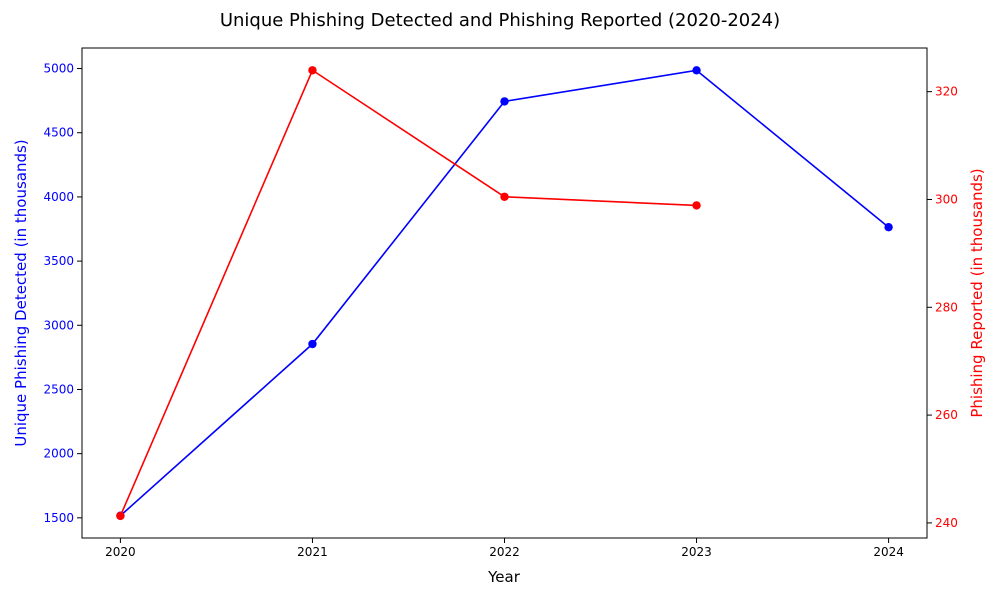  What do you see at coordinates (977, 292) in the screenshot?
I see `y-axis-right-label: Phishing Reported (in thousands)` at bounding box center [977, 292].